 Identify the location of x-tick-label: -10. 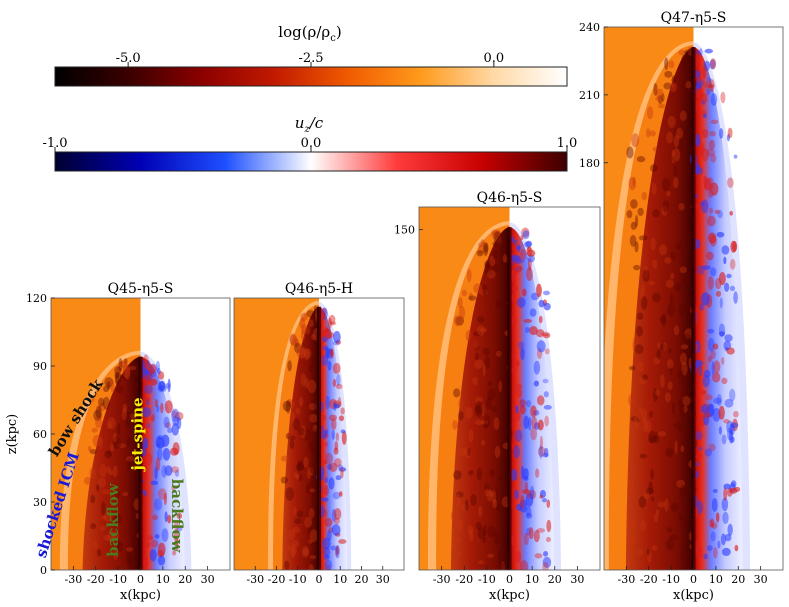
(487, 579).